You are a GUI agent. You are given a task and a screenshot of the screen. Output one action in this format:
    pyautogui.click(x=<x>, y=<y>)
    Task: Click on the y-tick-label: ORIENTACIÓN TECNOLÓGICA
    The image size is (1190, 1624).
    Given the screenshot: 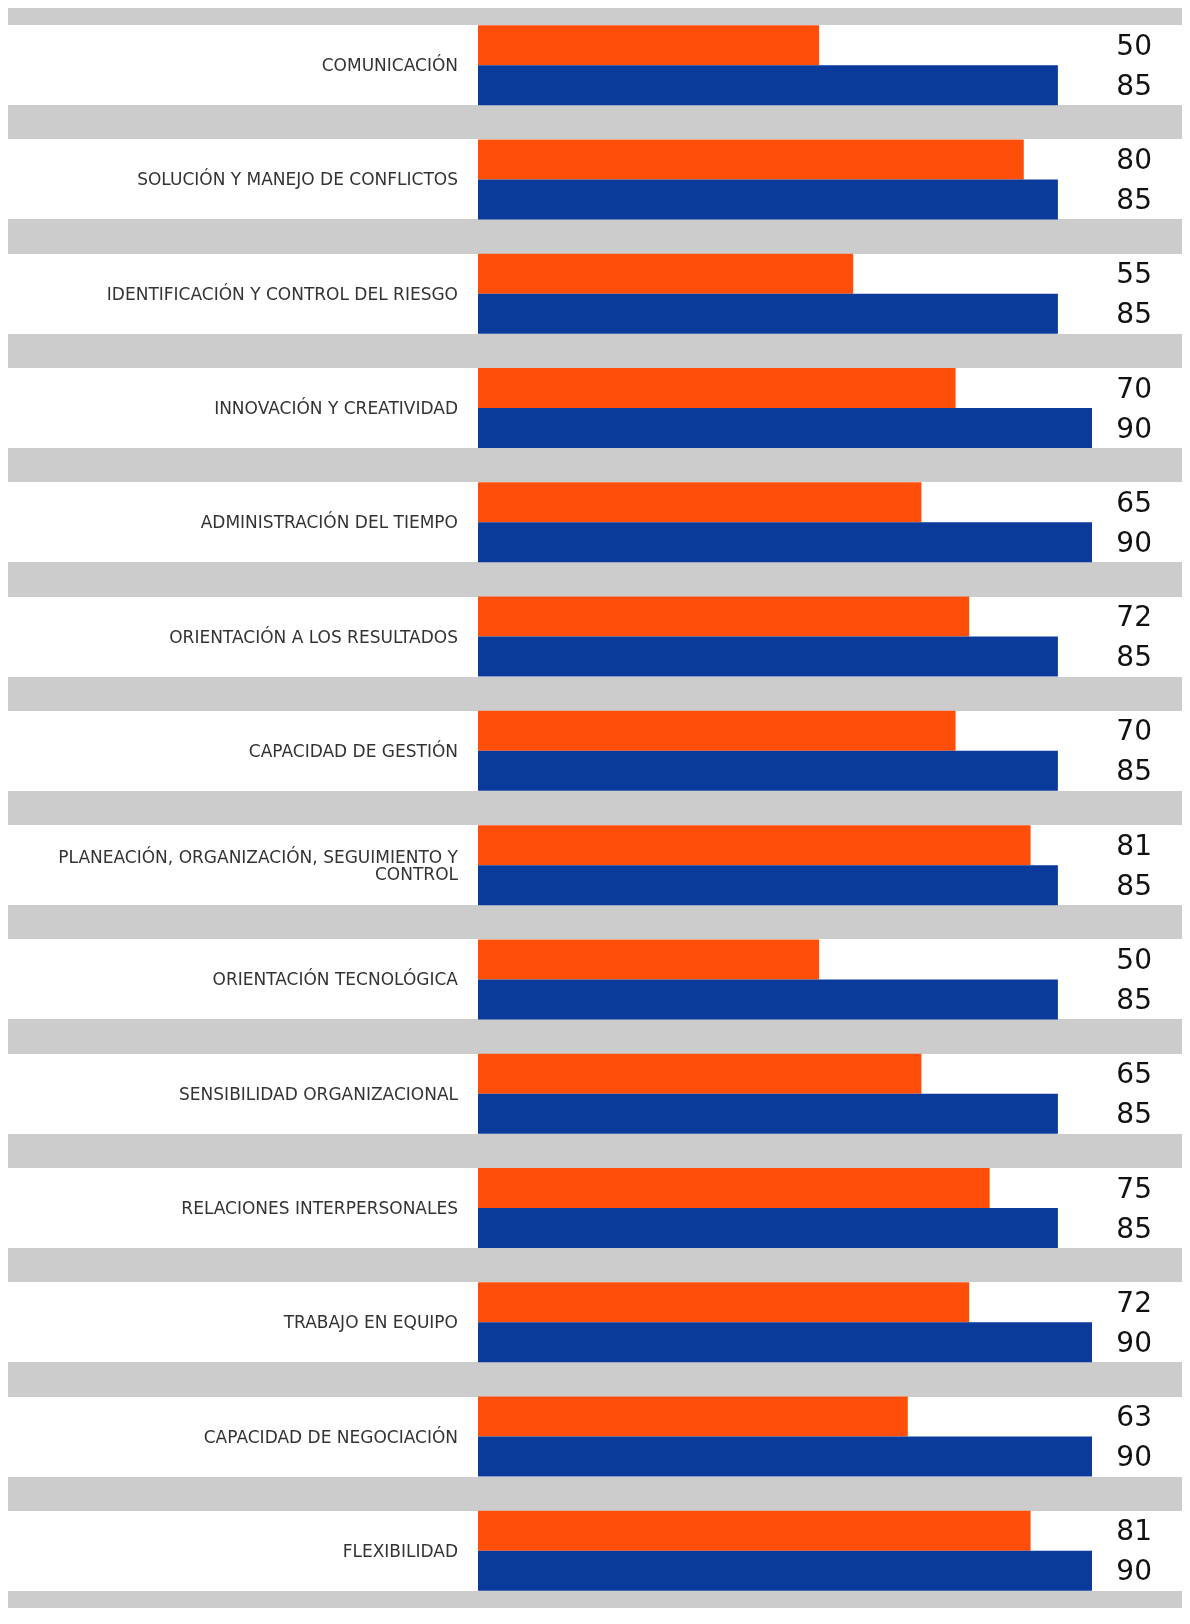 What is the action you would take?
    pyautogui.click(x=335, y=979)
    